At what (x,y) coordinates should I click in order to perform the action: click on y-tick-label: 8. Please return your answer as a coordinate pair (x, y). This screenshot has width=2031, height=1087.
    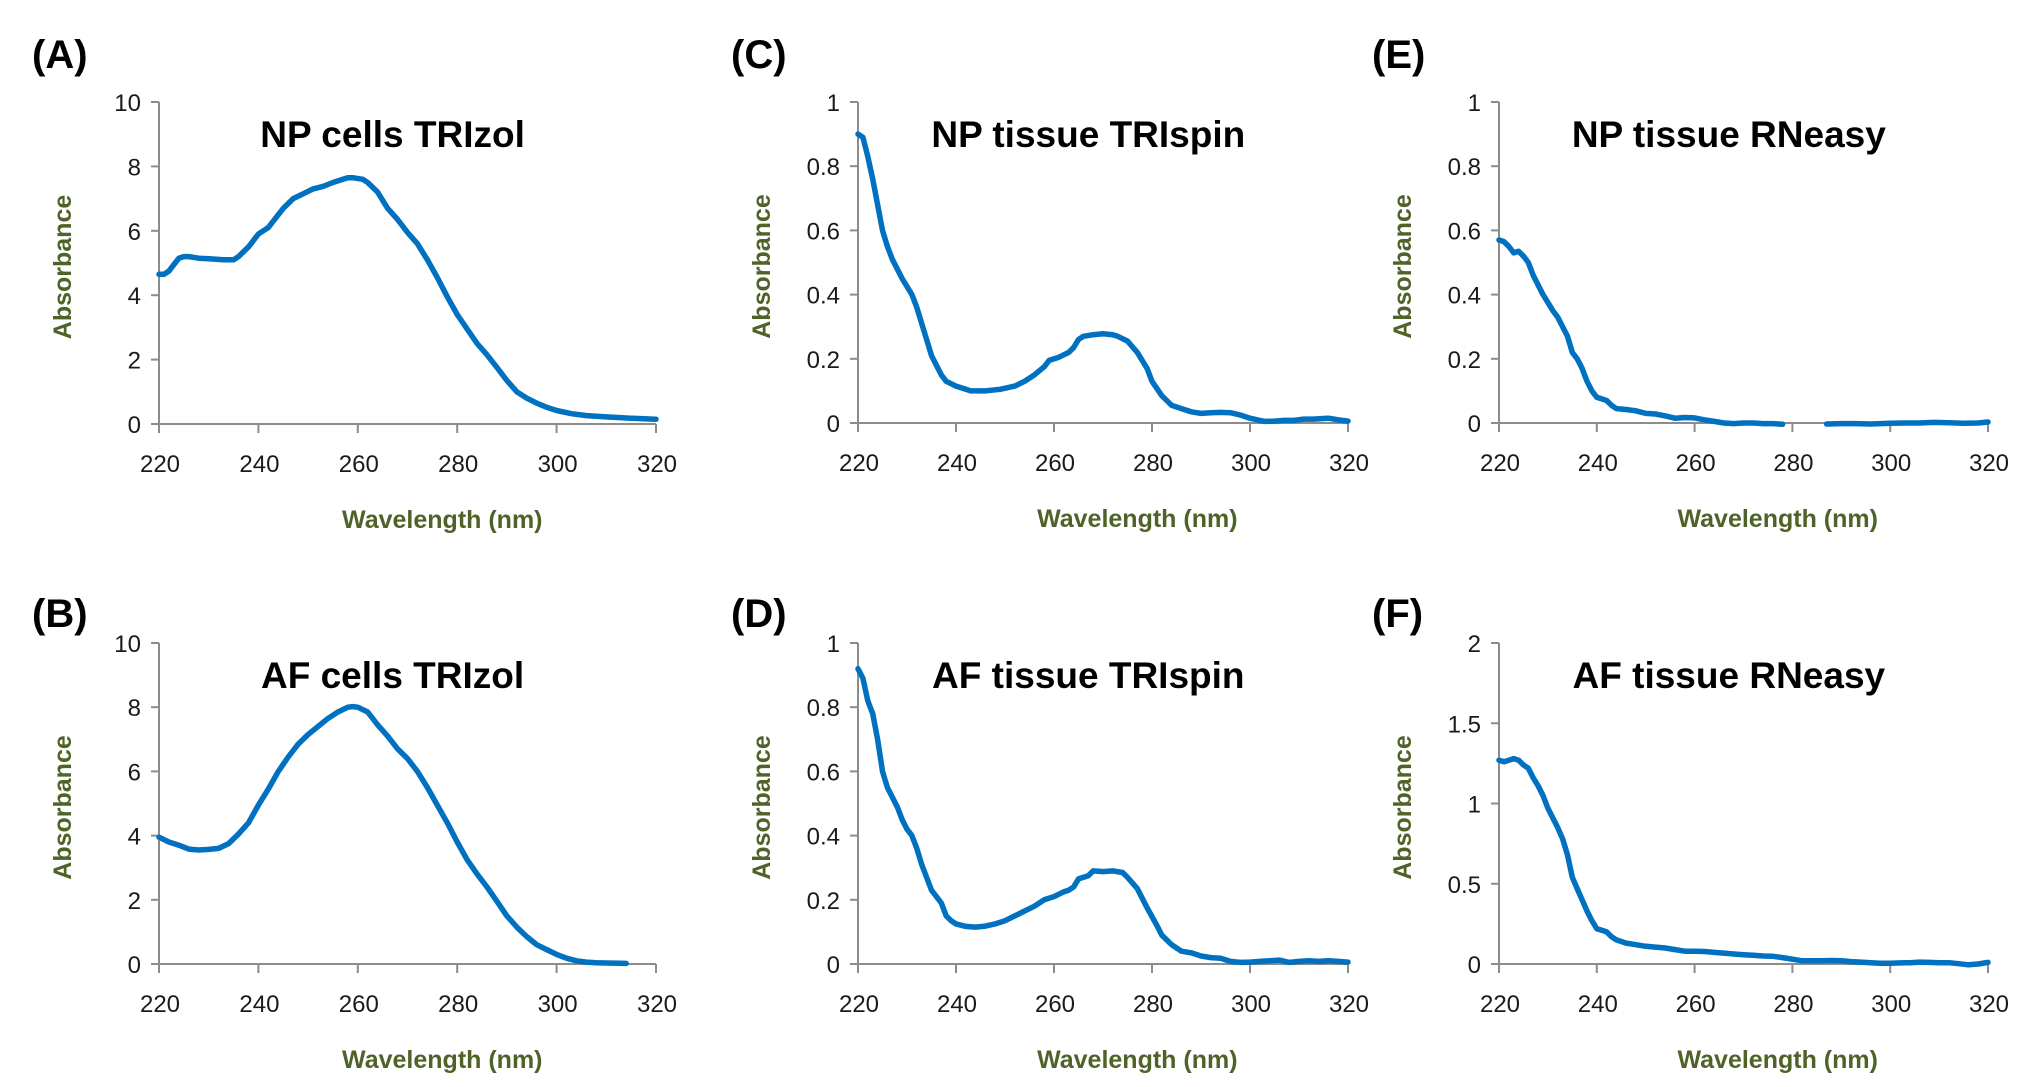
    Looking at the image, I should click on (134, 167).